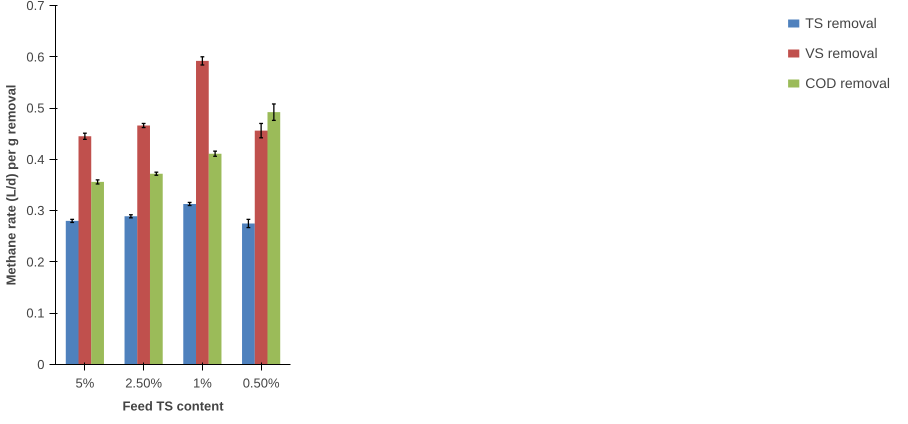 The height and width of the screenshot is (424, 908). Describe the element at coordinates (173, 406) in the screenshot. I see `x-axis-title: Feed TS content` at that location.